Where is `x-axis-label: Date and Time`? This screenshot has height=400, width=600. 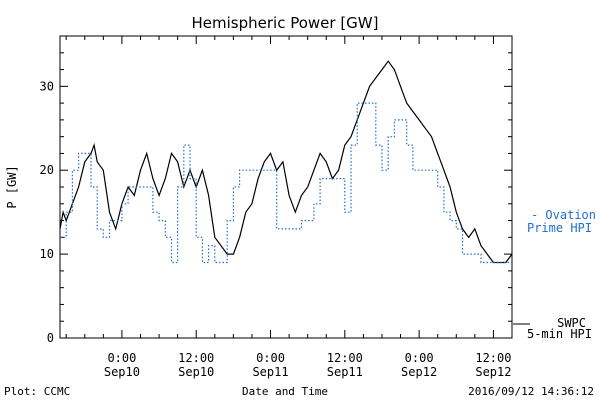
x-axis-label: Date and Time is located at coordinates (285, 391).